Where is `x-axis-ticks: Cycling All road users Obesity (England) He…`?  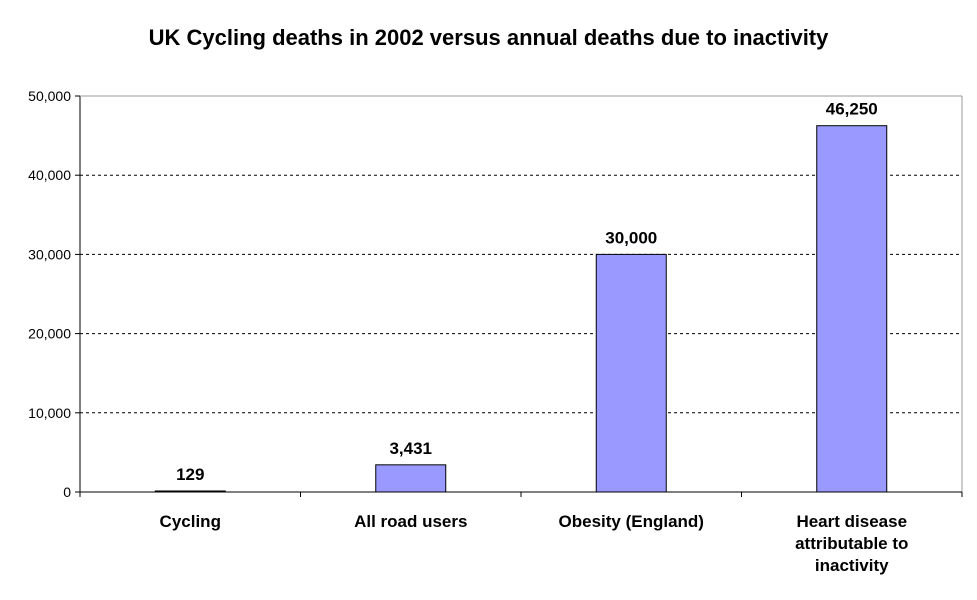 x-axis-ticks: Cycling All road users Obesity (England) He… is located at coordinates (521, 533).